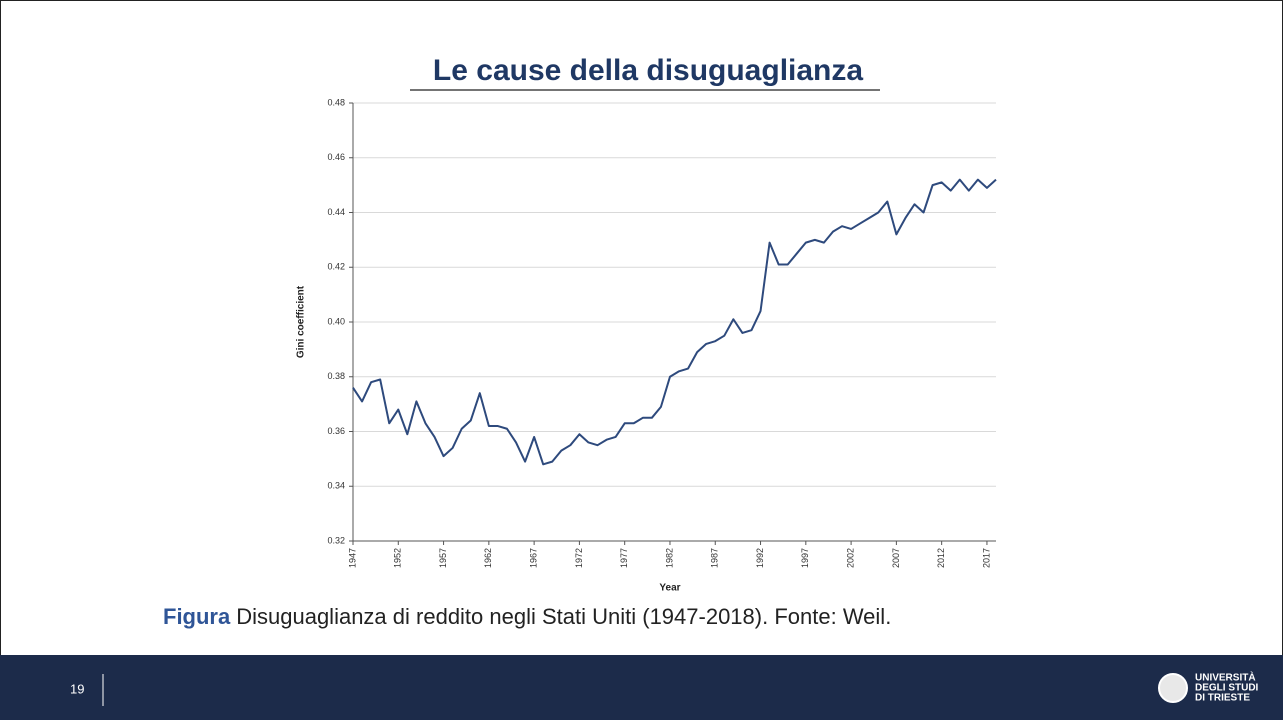 Image resolution: width=1283 pixels, height=725 pixels. What do you see at coordinates (336, 486) in the screenshot?
I see `y-tick-label: 0.34` at bounding box center [336, 486].